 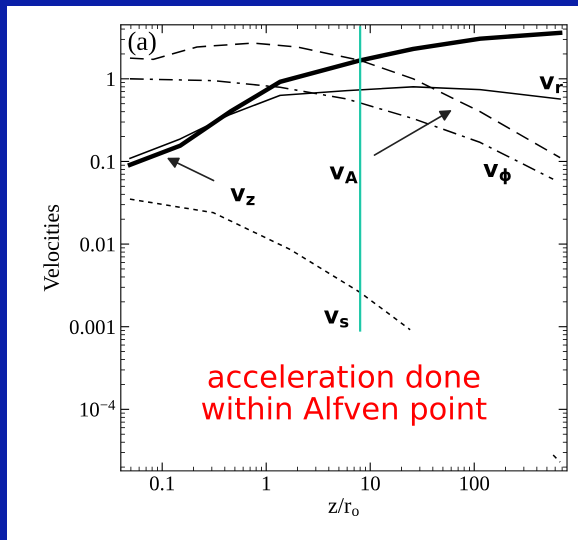 I want to click on y-tick-label: 10$^{−4}$, so click(x=98, y=408).